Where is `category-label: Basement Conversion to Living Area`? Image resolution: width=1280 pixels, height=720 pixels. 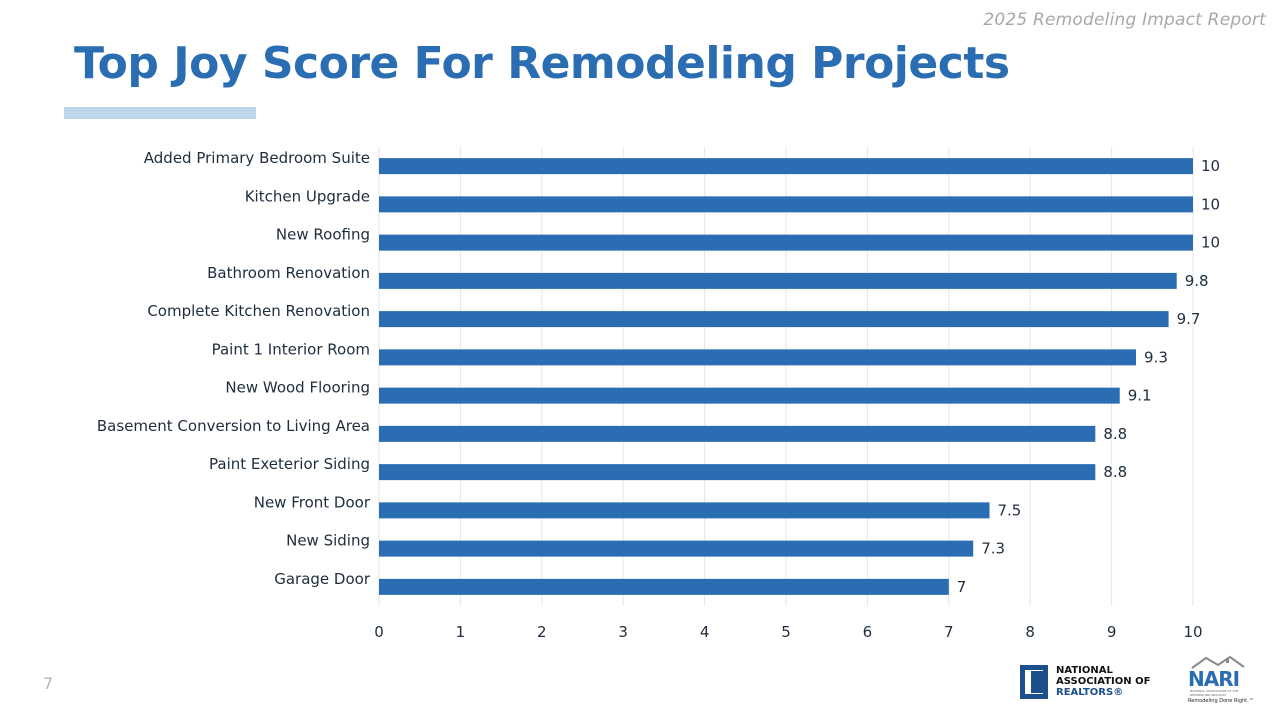
category-label: Basement Conversion to Living Area is located at coordinates (233, 426).